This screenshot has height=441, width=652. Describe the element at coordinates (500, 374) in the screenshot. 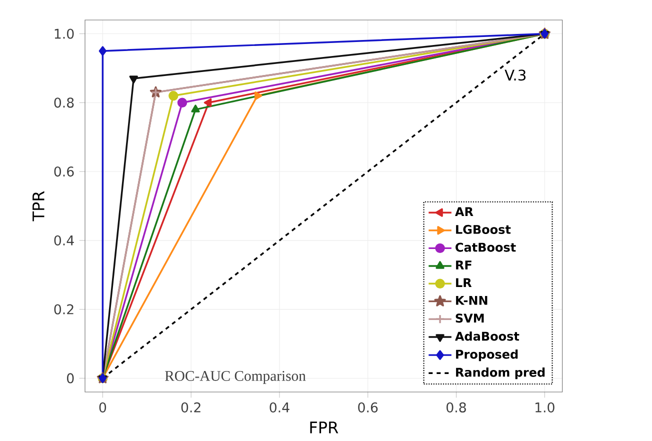

I see `legend-label: Random pred` at that location.